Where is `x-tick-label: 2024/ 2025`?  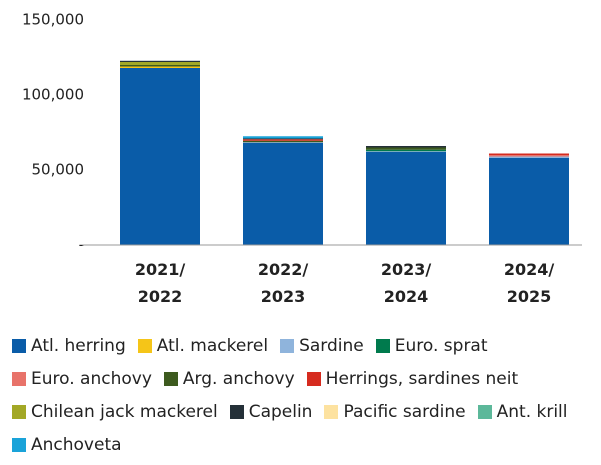 x-tick-label: 2024/ 2025 is located at coordinates (529, 283).